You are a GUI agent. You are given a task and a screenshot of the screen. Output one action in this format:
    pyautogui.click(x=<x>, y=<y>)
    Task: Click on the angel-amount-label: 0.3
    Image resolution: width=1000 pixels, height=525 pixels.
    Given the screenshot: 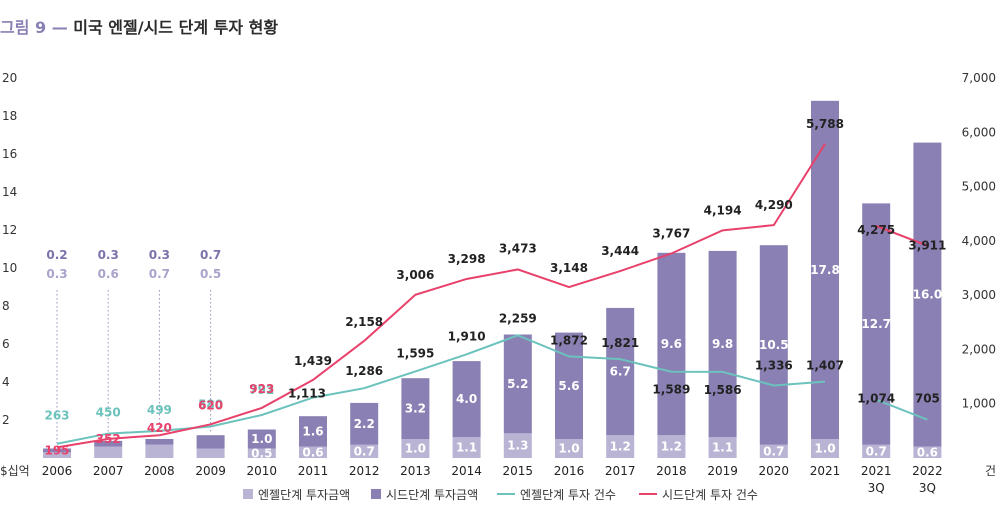 What is the action you would take?
    pyautogui.click(x=56, y=274)
    